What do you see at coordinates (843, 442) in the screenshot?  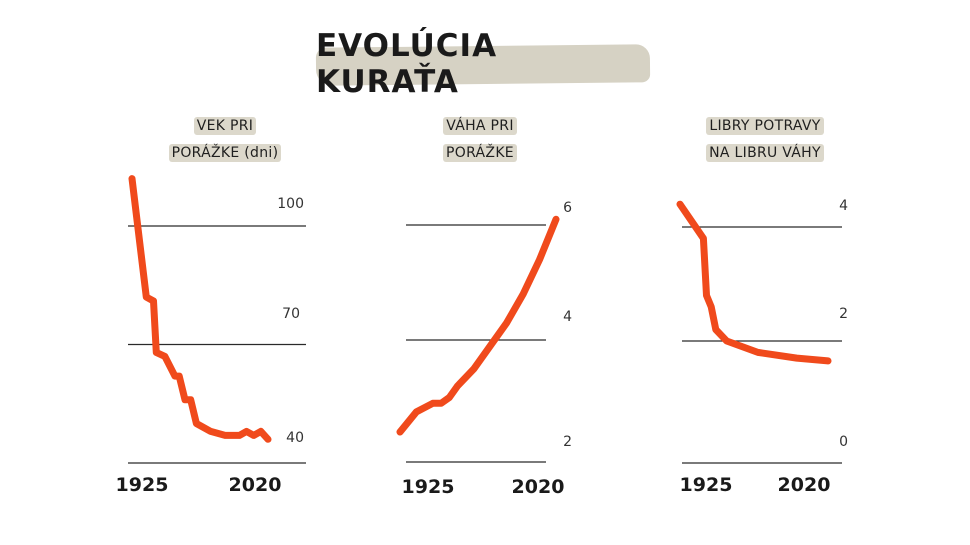 I see `y-tick-label: 0` at bounding box center [843, 442].